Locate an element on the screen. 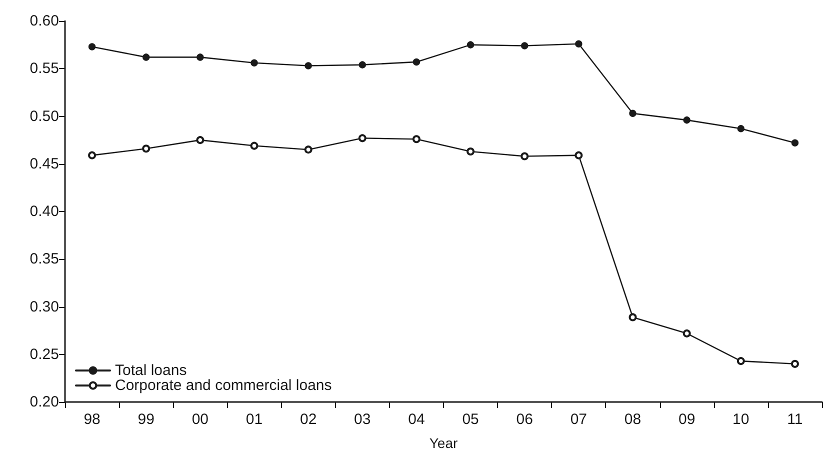  x-tick-label: 11 is located at coordinates (795, 419).